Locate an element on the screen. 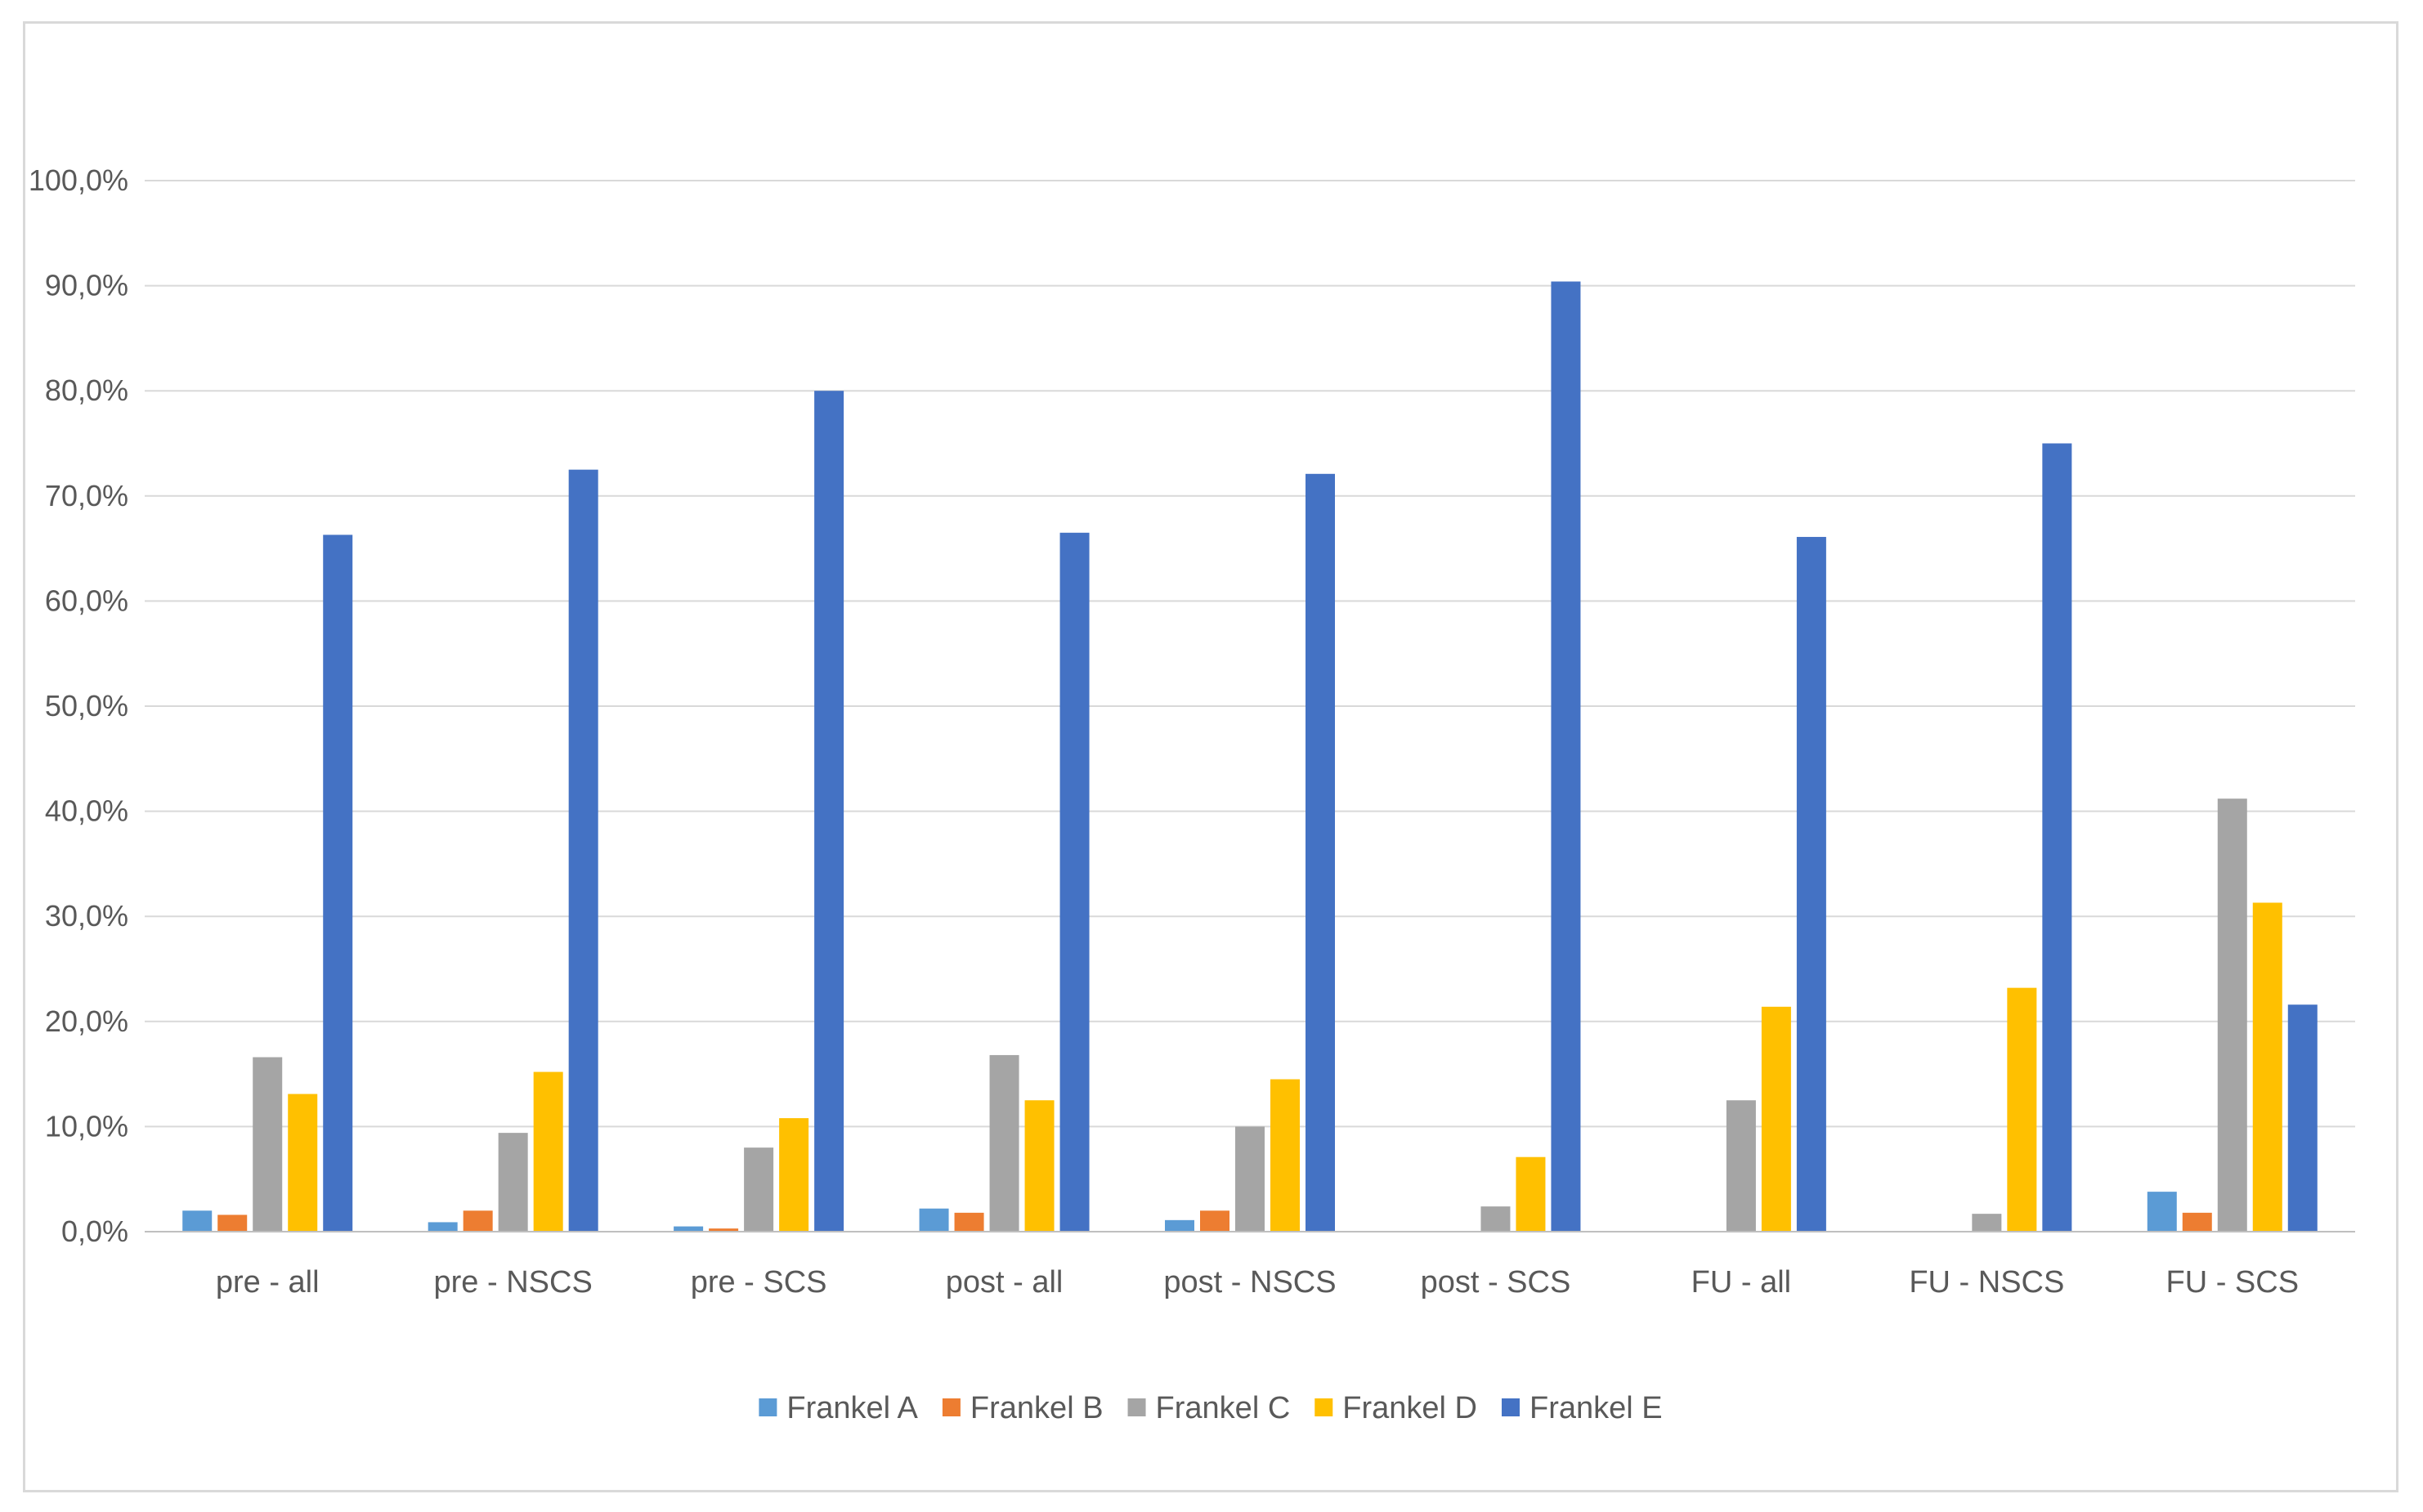  y-tick-label: 60,0% is located at coordinates (86, 600).